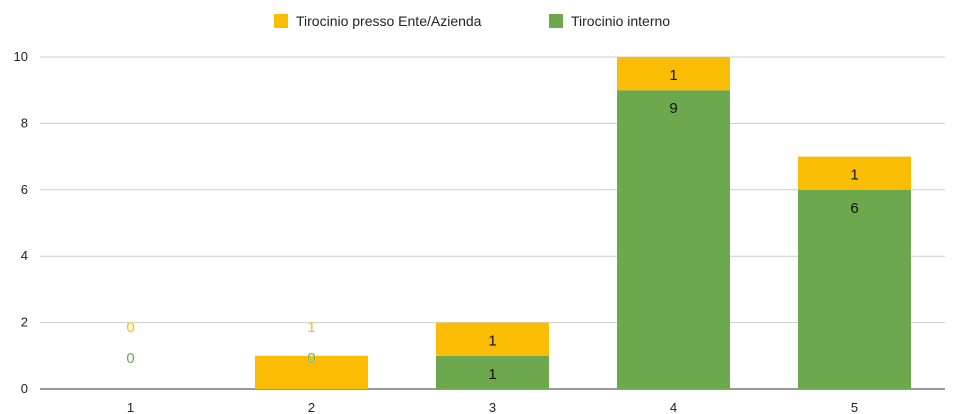  I want to click on x-tick-label: 2, so click(311, 407).